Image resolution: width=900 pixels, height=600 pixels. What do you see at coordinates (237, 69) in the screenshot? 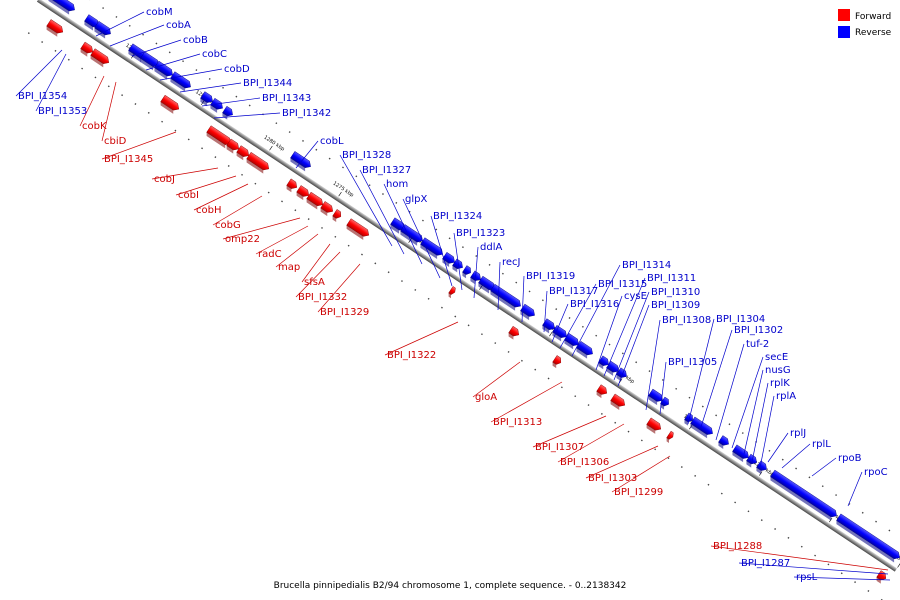
I see `gene-label-cobd: cobD` at bounding box center [237, 69].